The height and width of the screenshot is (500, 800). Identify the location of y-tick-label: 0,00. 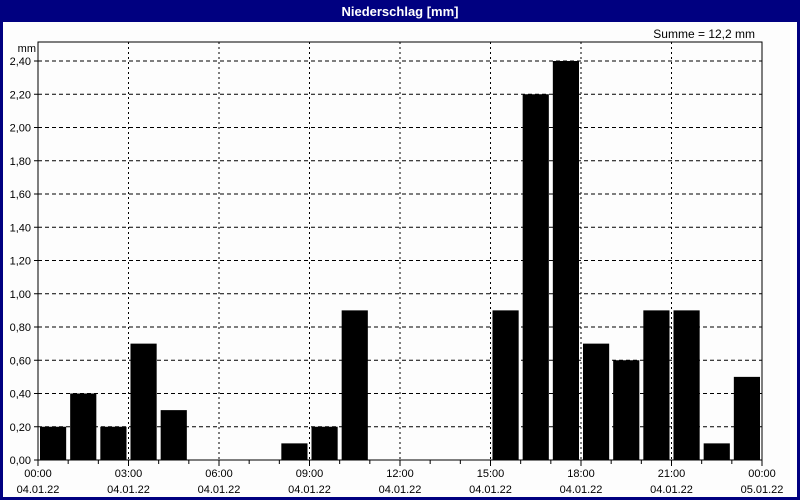
(20, 461).